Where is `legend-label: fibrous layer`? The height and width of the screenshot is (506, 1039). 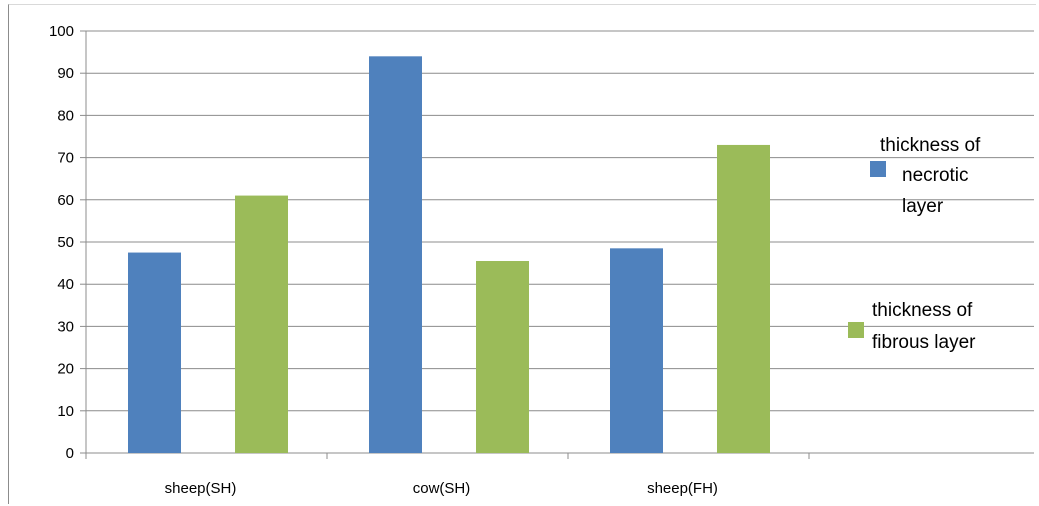
legend-label: fibrous layer is located at coordinates (924, 342).